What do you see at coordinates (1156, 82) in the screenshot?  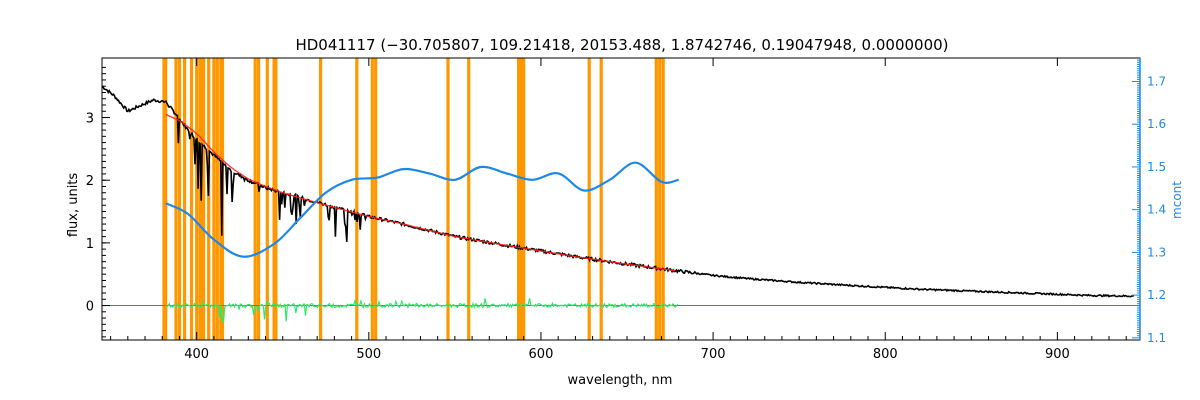 I see `right-tick-label: 1.7` at bounding box center [1156, 82].